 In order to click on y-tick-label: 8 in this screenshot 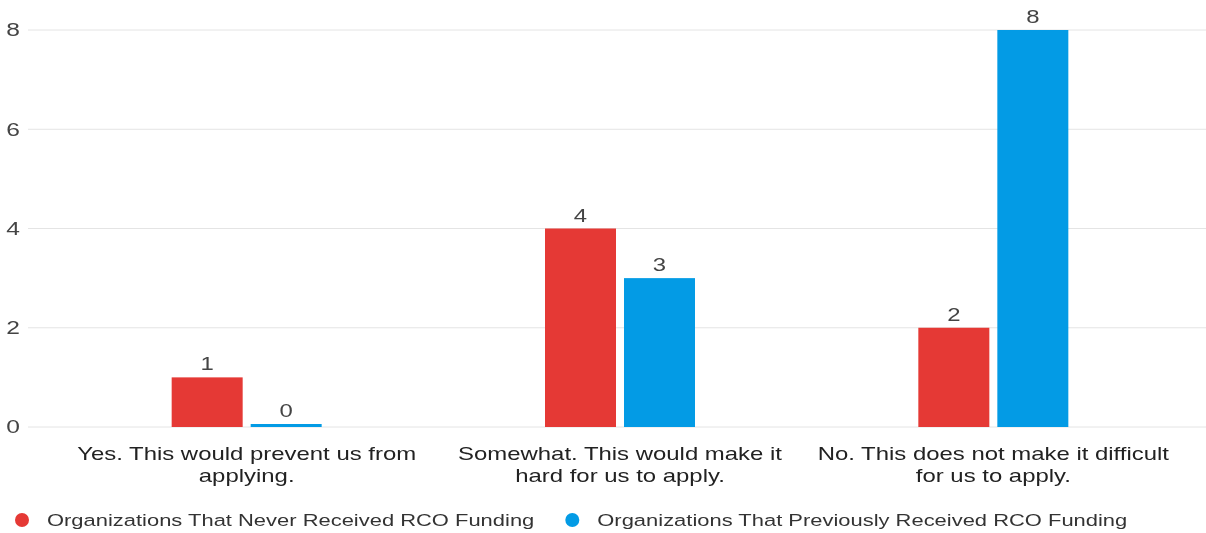, I will do `click(13, 30)`.